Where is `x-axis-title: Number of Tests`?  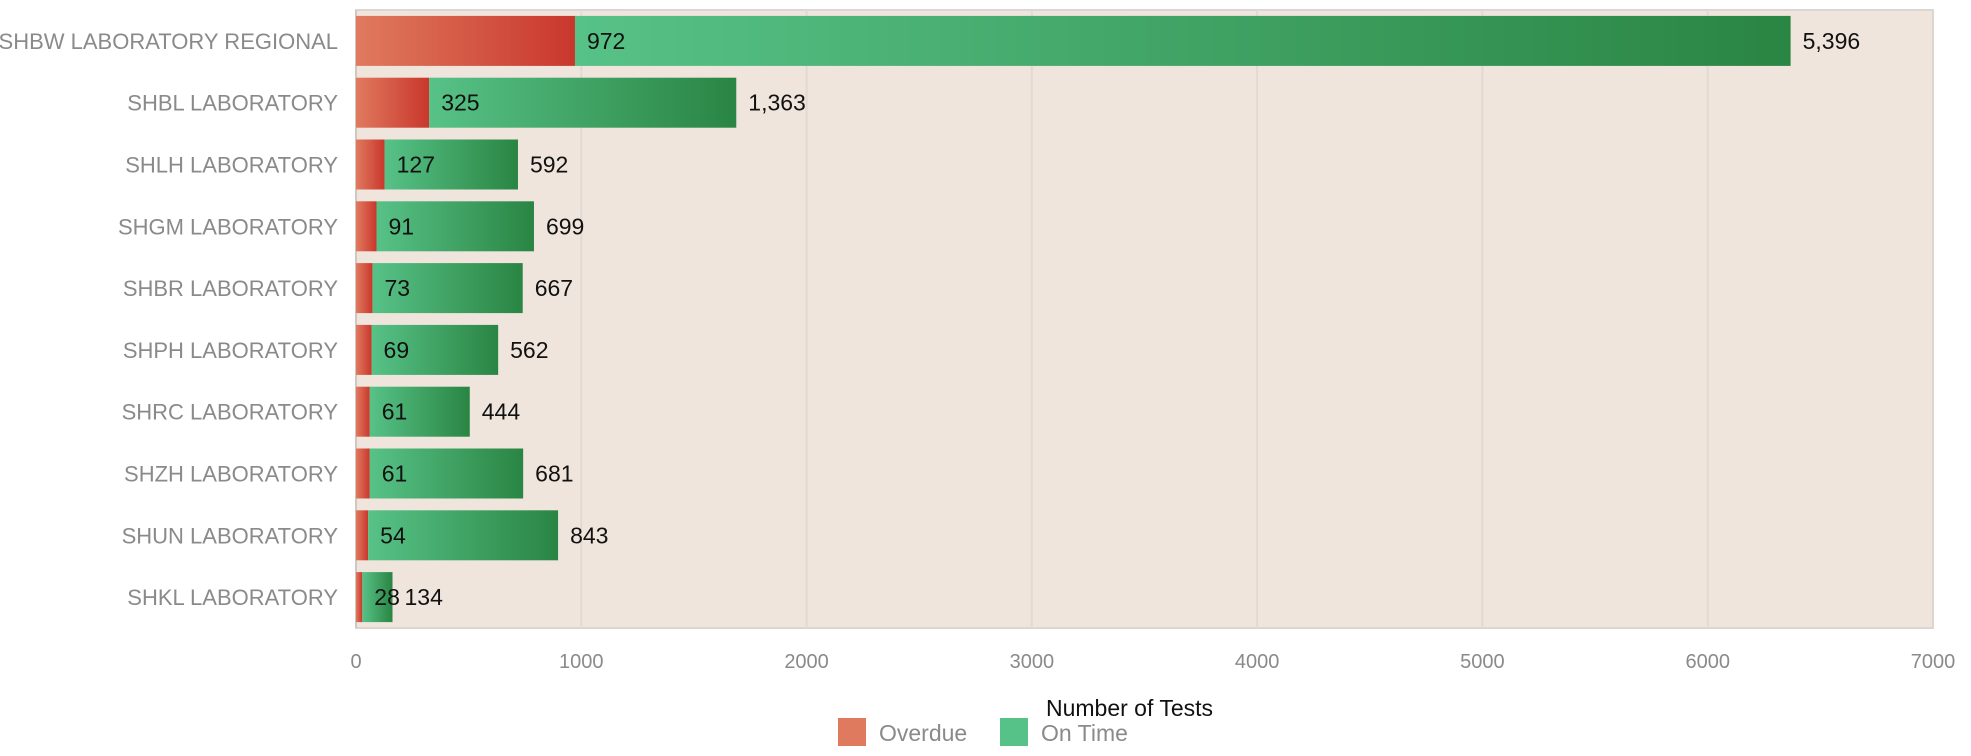
x-axis-title: Number of Tests is located at coordinates (1129, 708).